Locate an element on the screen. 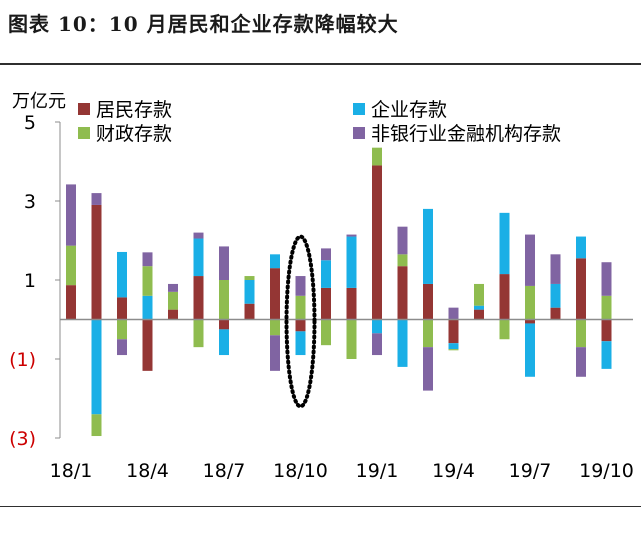 The height and width of the screenshot is (534, 641). x-tick-label: 18/4 is located at coordinates (147, 471).